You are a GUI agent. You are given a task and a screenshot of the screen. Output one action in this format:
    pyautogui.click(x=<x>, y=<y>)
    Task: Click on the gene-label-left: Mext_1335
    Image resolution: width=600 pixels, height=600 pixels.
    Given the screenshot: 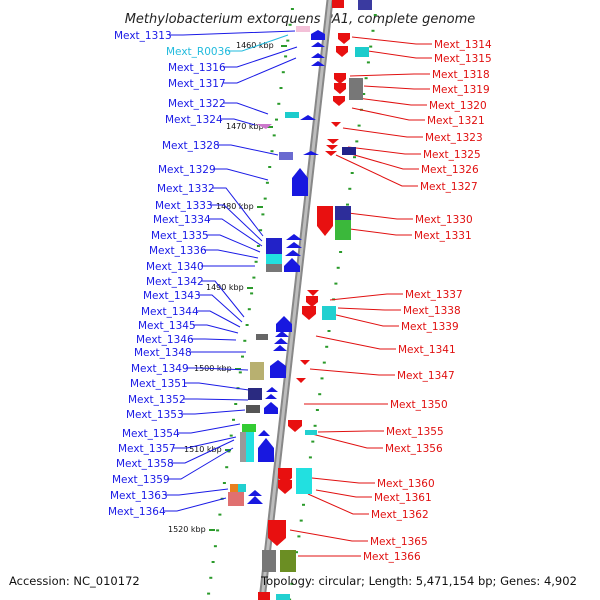 What is the action you would take?
    pyautogui.click(x=180, y=236)
    